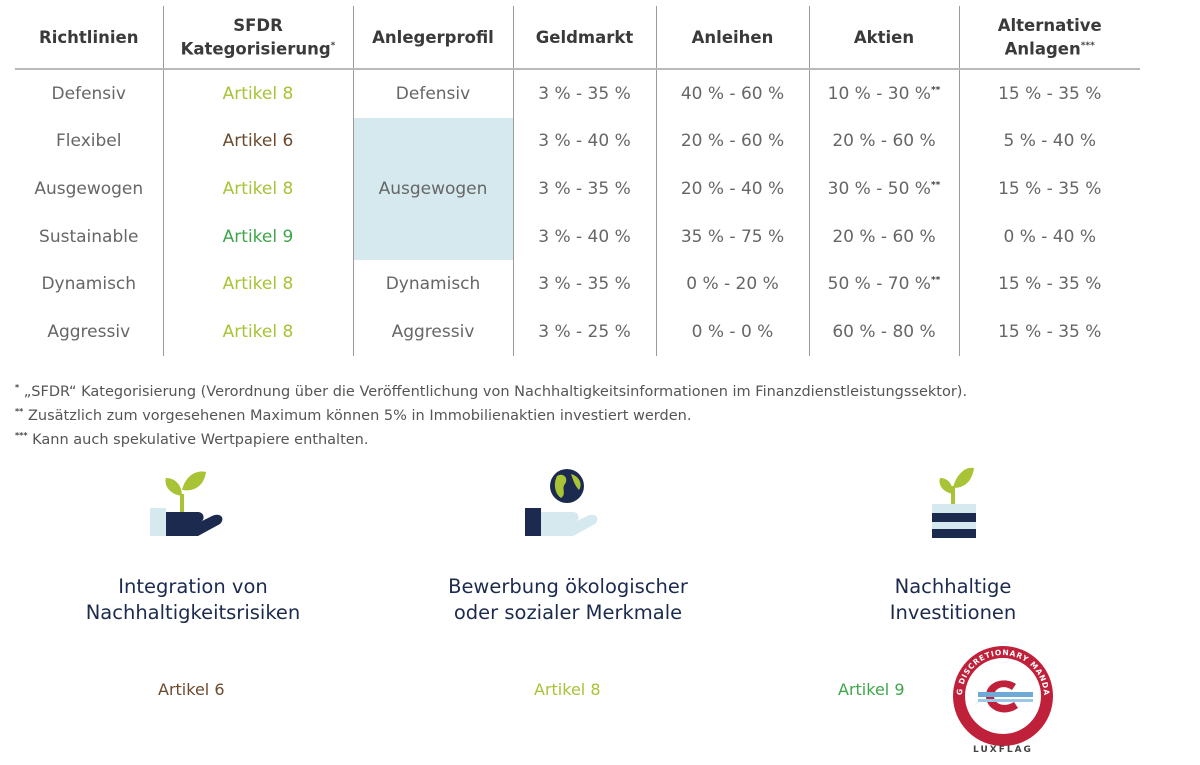 The image size is (1200, 765). Describe the element at coordinates (258, 236) in the screenshot. I see `cell-sfdr: Artikel 9` at that location.